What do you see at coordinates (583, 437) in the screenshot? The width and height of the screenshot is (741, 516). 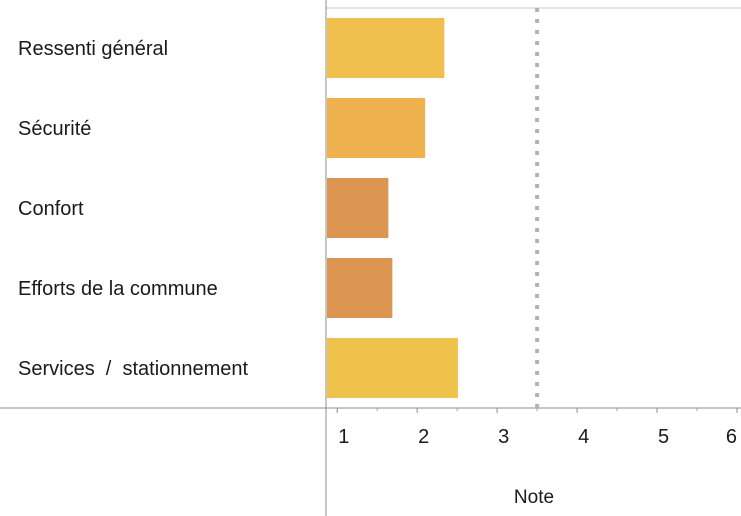 I see `x-tick-label-4: 4` at bounding box center [583, 437].